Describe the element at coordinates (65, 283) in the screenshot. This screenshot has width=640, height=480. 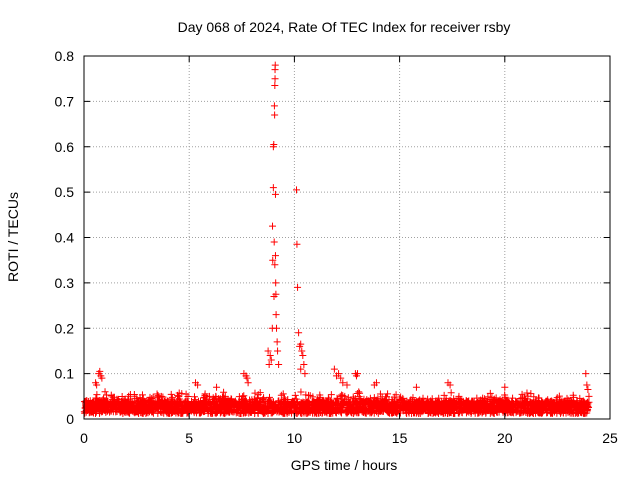
I see `y-tick-label: 0.3` at that location.